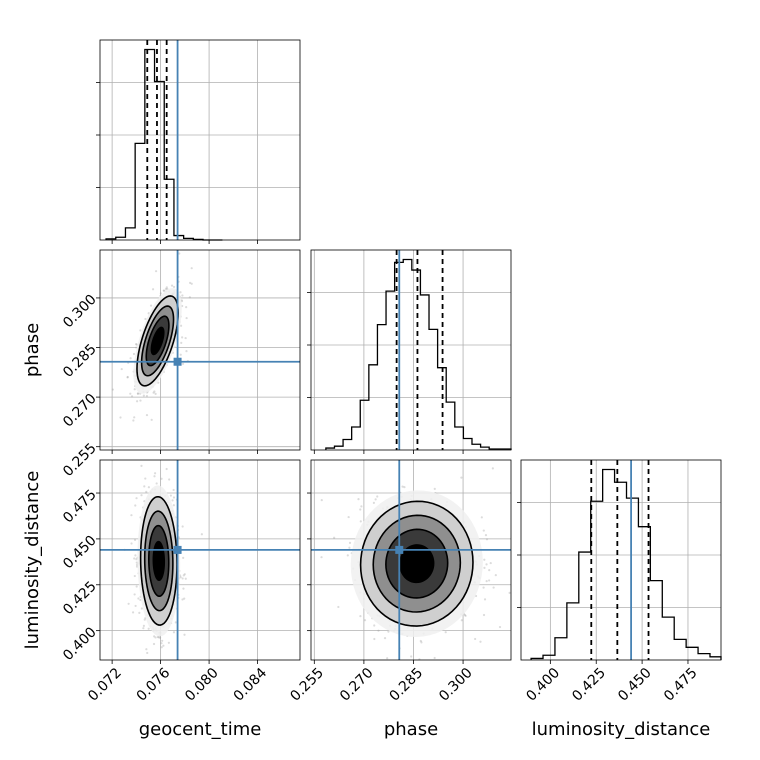 The height and width of the screenshot is (760, 760). Describe the element at coordinates (589, 685) in the screenshot. I see `x-tick-label-luminosity_distance: 0.425` at that location.